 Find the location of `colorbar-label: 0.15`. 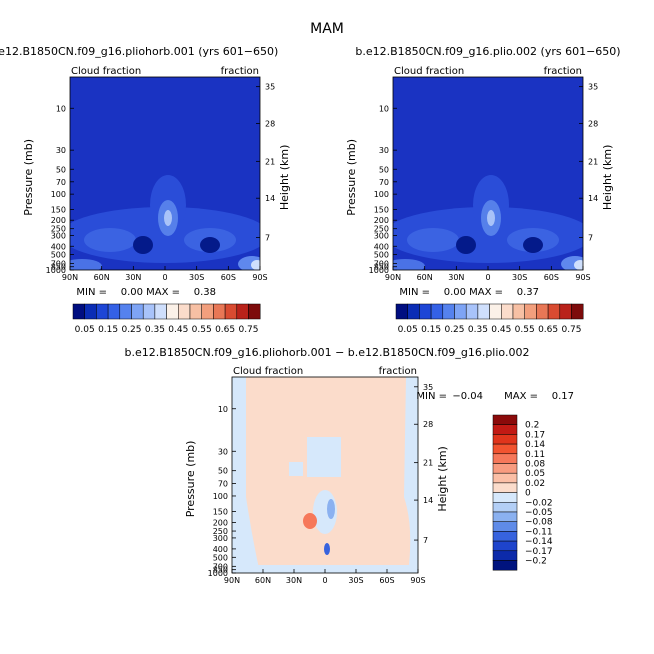

colorbar-label: 0.15 is located at coordinates (108, 330).